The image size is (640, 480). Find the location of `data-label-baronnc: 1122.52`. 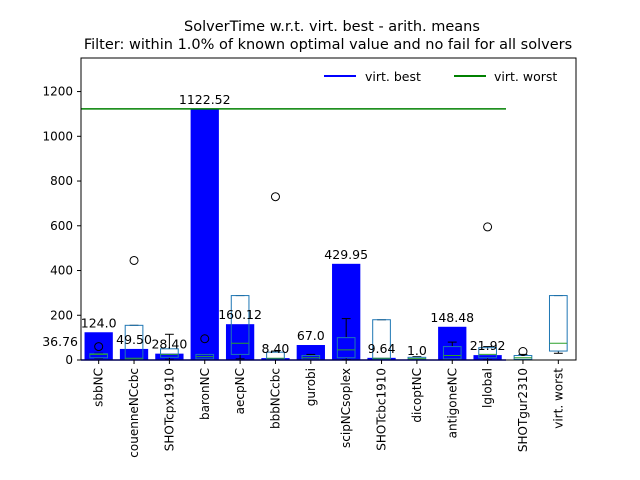

data-label-baronnc: 1122.52 is located at coordinates (205, 99).